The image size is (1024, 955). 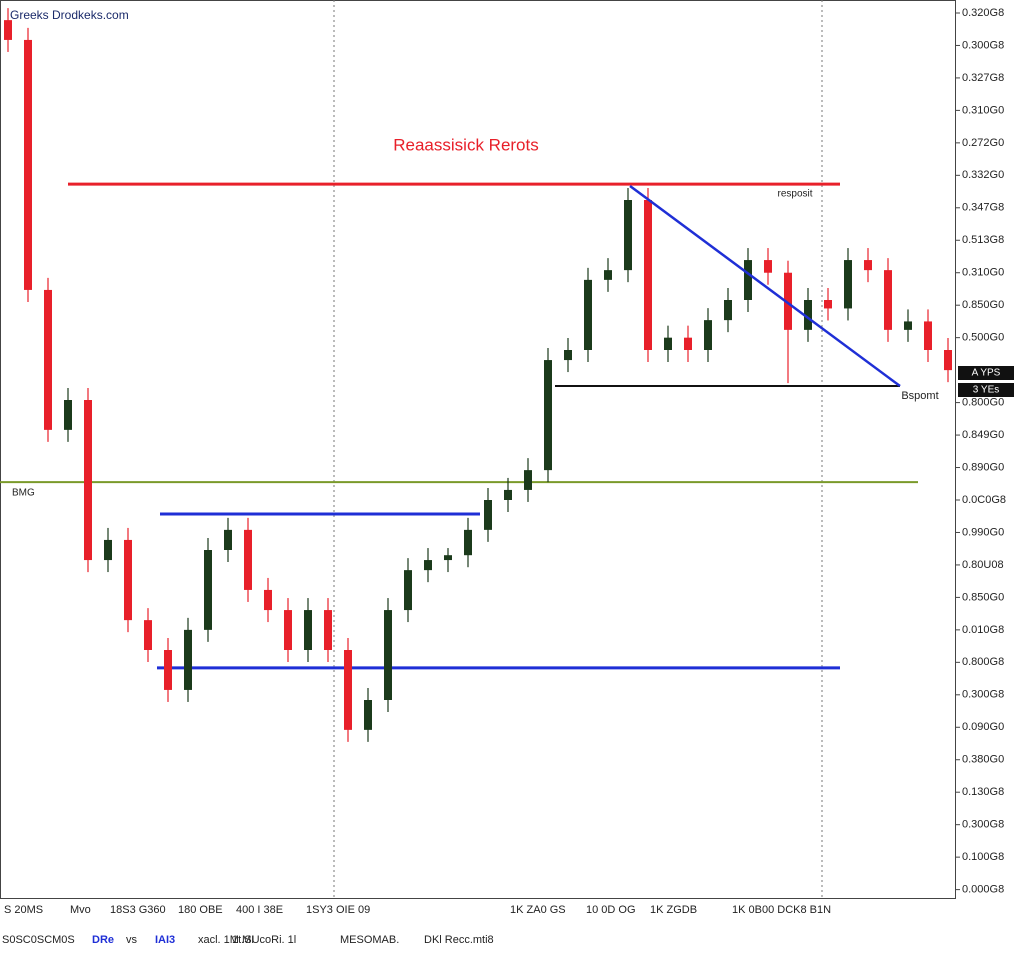 I want to click on y-tick-label: 0.849G0, so click(x=983, y=435).